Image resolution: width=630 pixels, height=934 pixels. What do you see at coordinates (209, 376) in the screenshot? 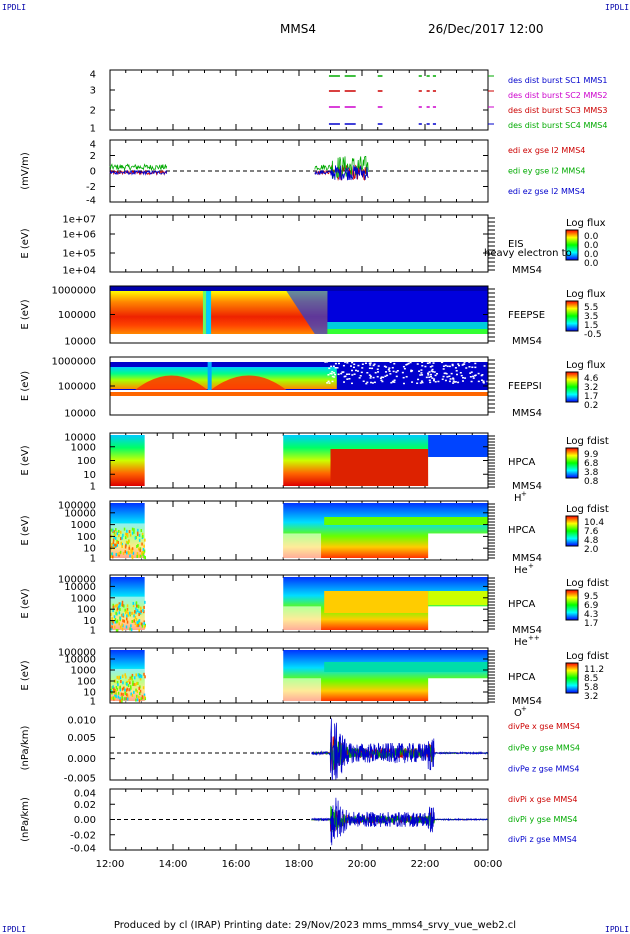
I see `flux-dropout` at bounding box center [209, 376].